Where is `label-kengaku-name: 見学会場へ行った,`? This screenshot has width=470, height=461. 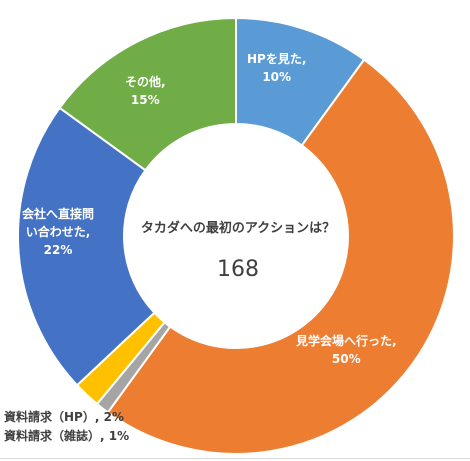 label-kengaku-name: 見学会場へ行った, is located at coordinates (346, 341).